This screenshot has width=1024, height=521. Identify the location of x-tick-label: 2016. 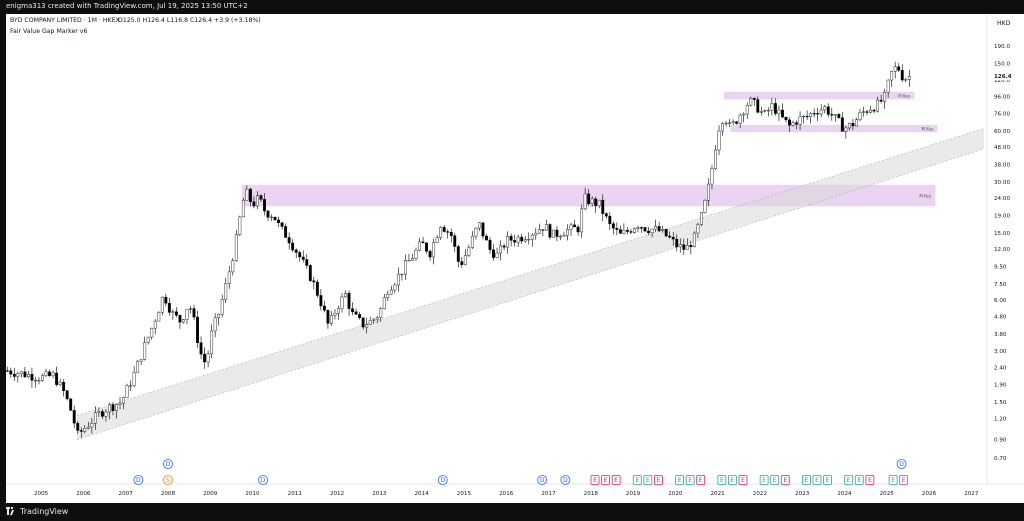
(506, 494).